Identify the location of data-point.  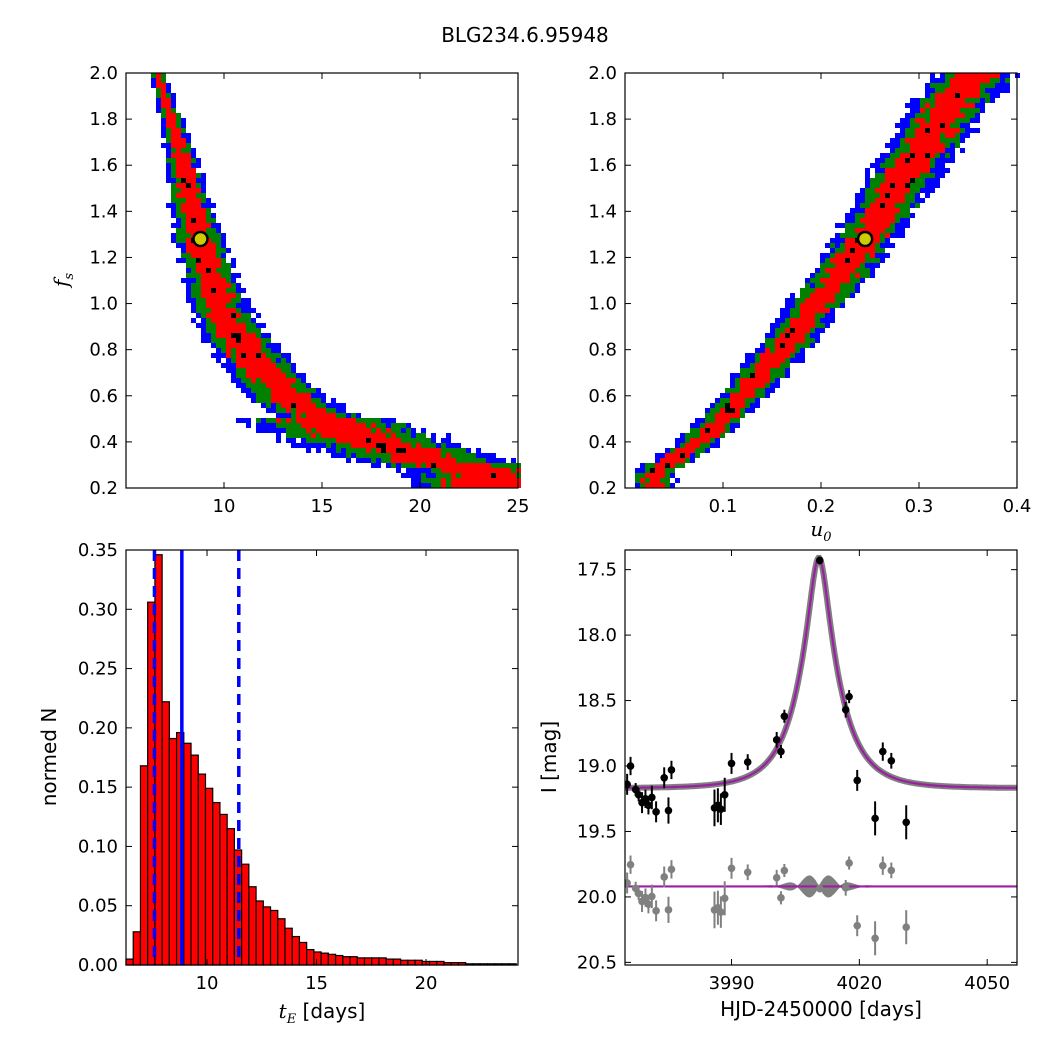
(721, 809).